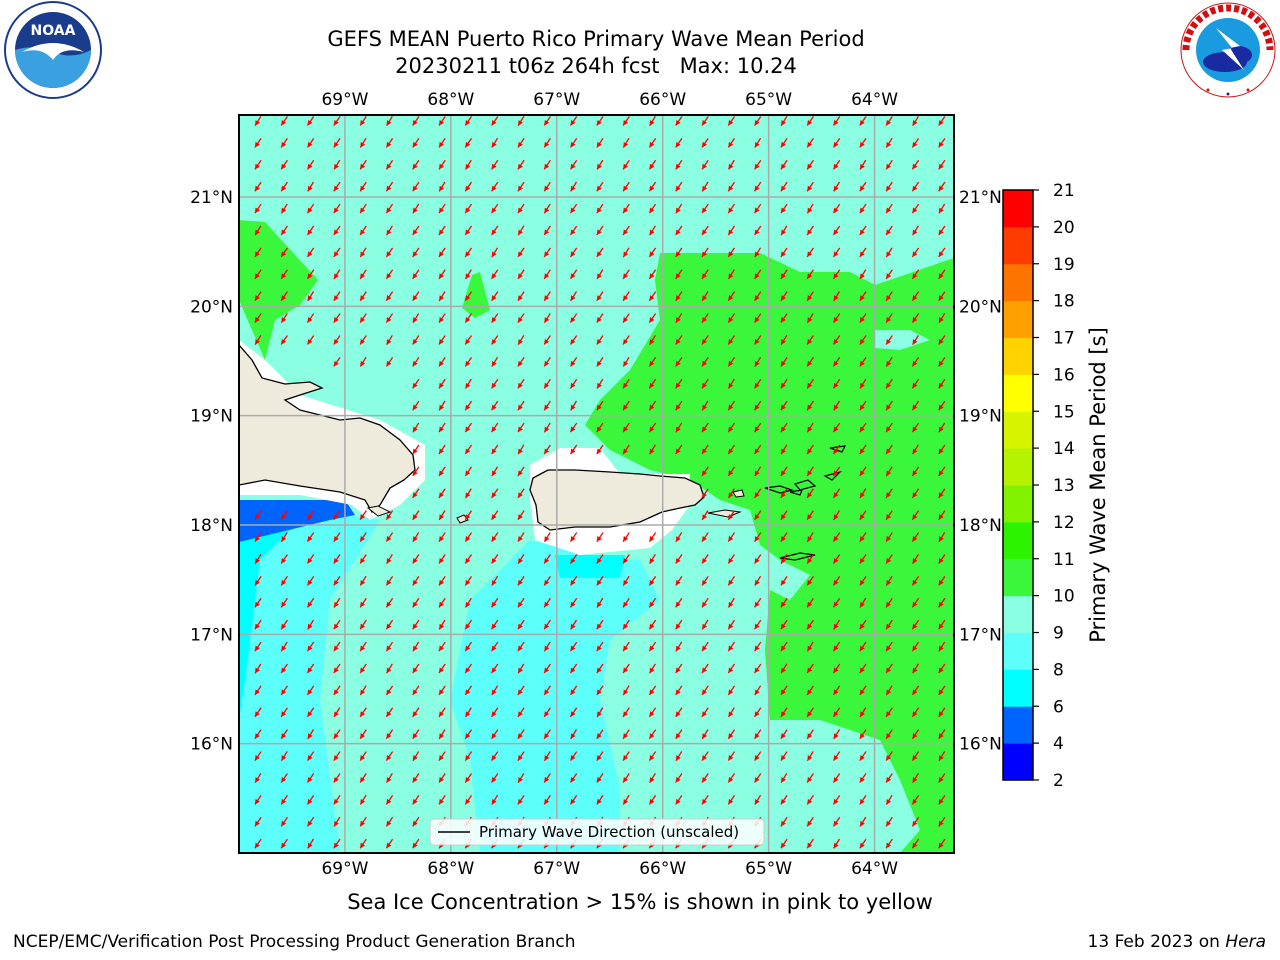  I want to click on noaa-logo-text: NOAA, so click(53, 31).